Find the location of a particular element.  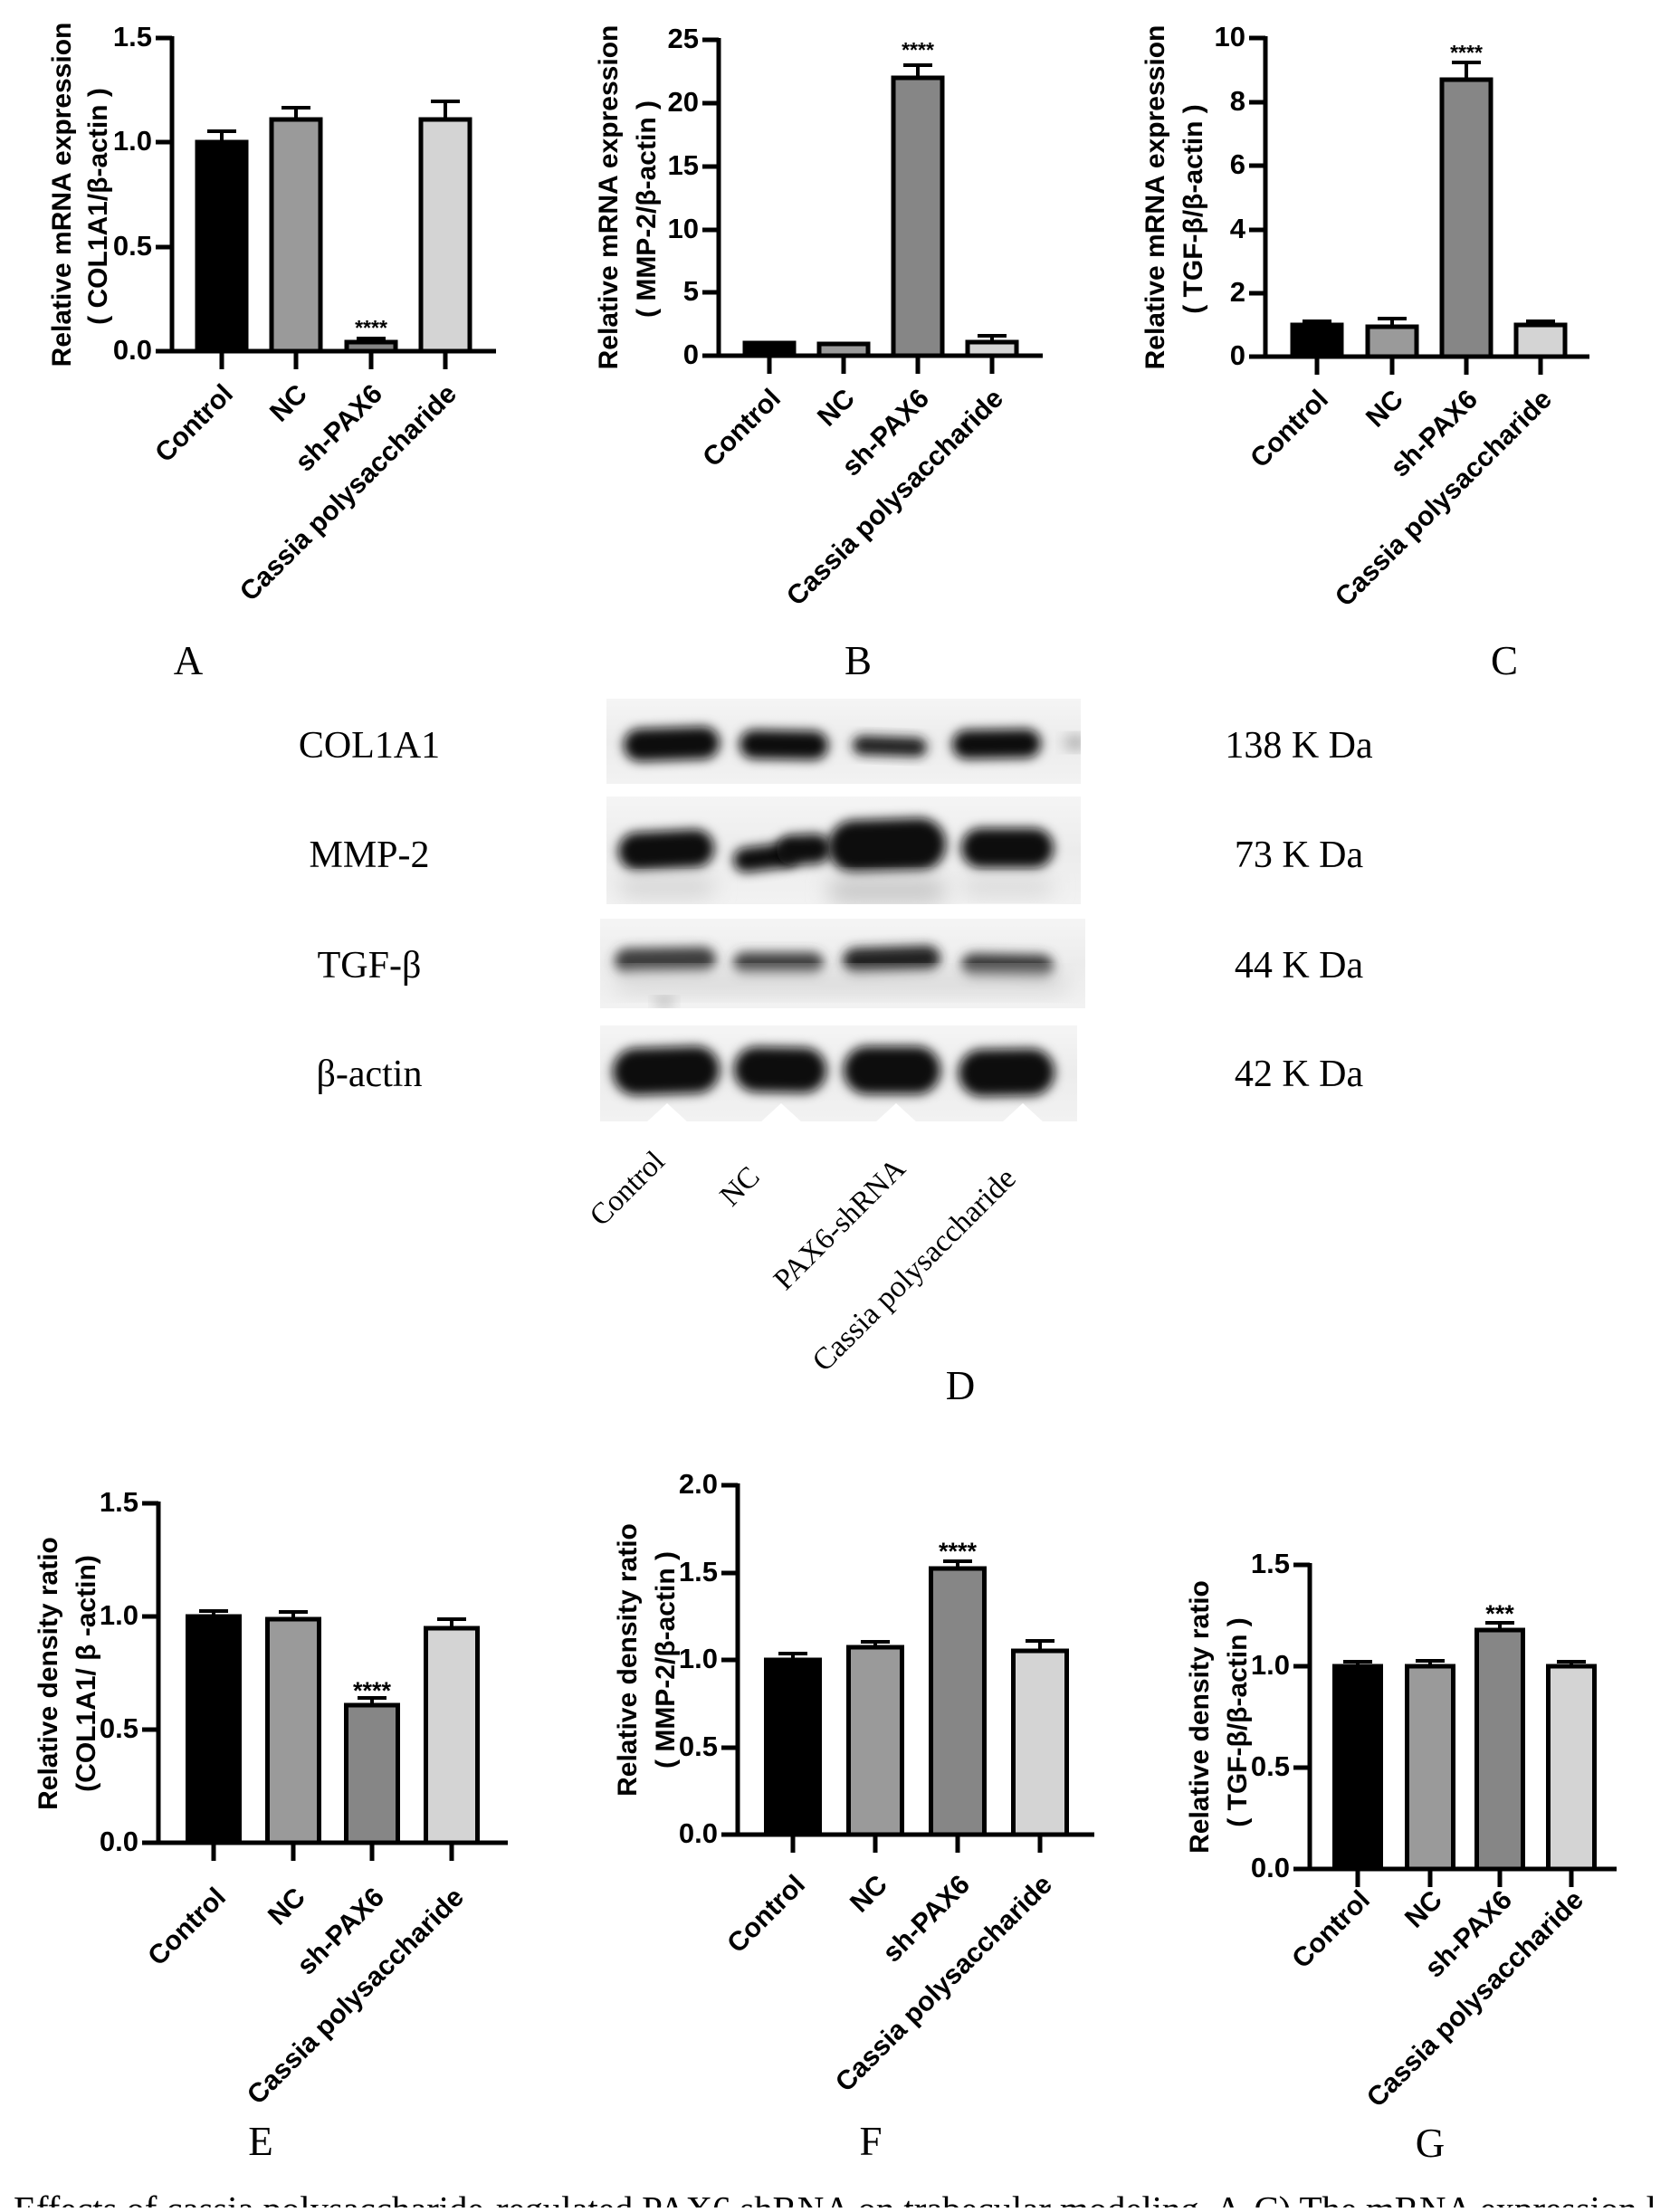

svg-text: β-actin is located at coordinates (370, 1074).